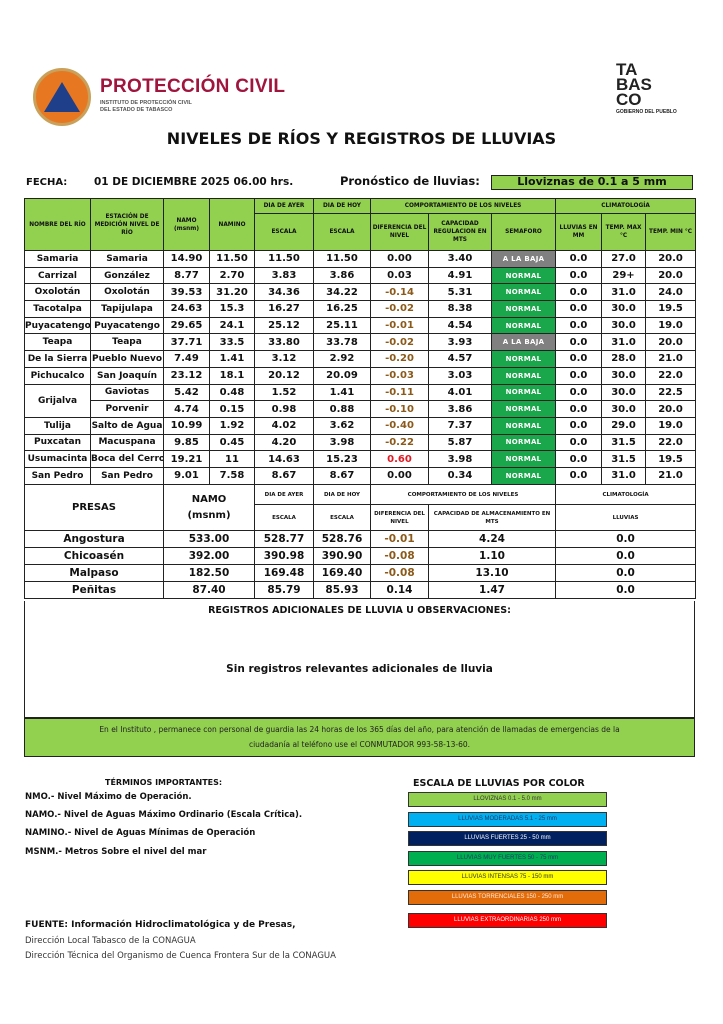 The height and width of the screenshot is (1024, 723). I want to click on yesterday-level: 528.77, so click(284, 539).